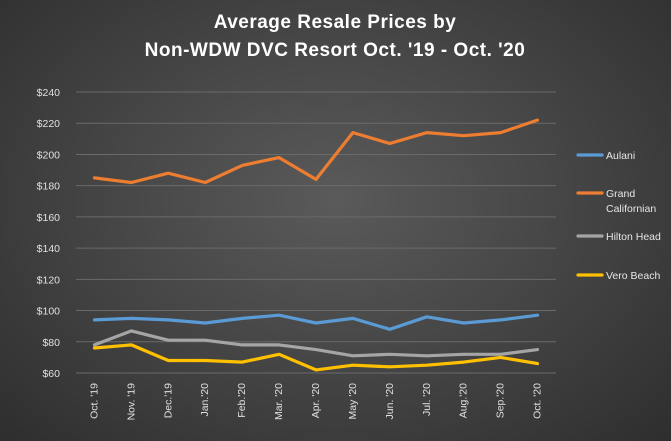 The width and height of the screenshot is (671, 441). Describe the element at coordinates (620, 156) in the screenshot. I see `legend-label: Aulani` at that location.